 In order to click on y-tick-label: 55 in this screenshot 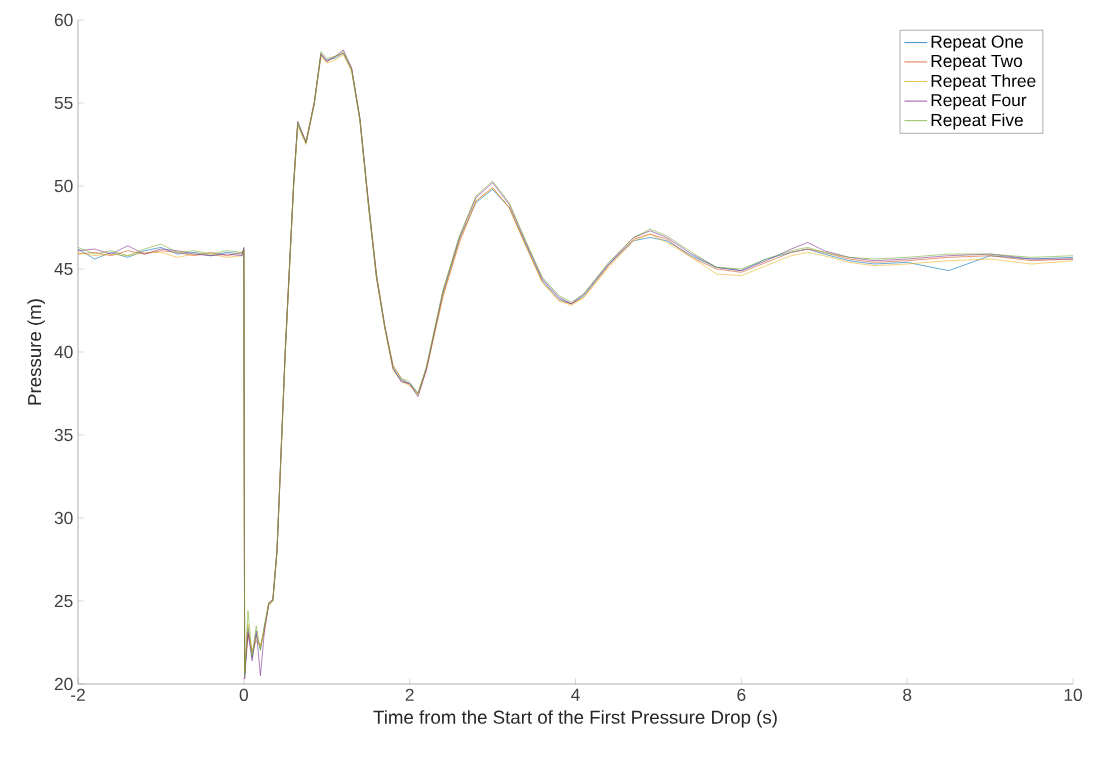, I will do `click(63, 103)`.